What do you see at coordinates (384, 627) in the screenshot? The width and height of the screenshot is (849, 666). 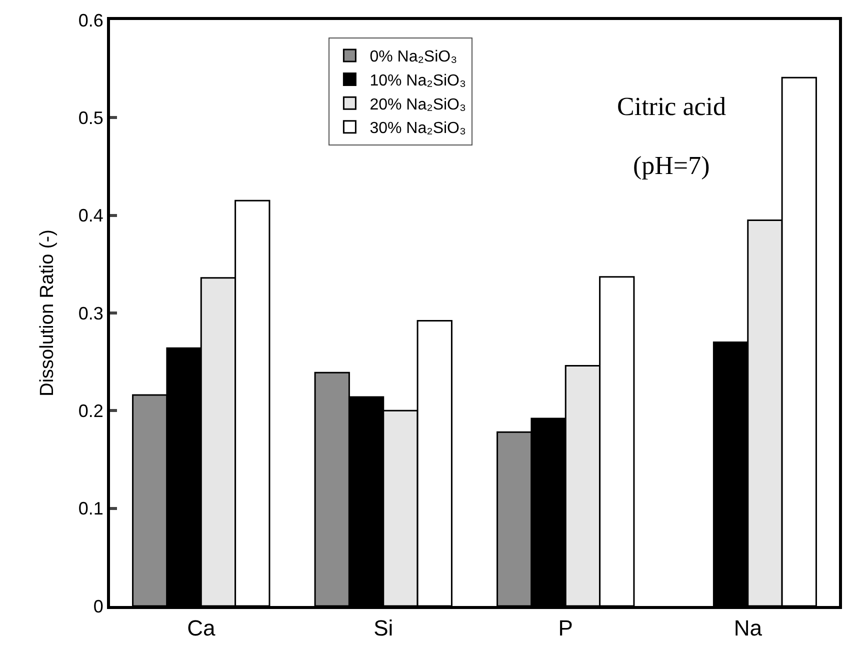 I see `x-tick-label: Si` at bounding box center [384, 627].